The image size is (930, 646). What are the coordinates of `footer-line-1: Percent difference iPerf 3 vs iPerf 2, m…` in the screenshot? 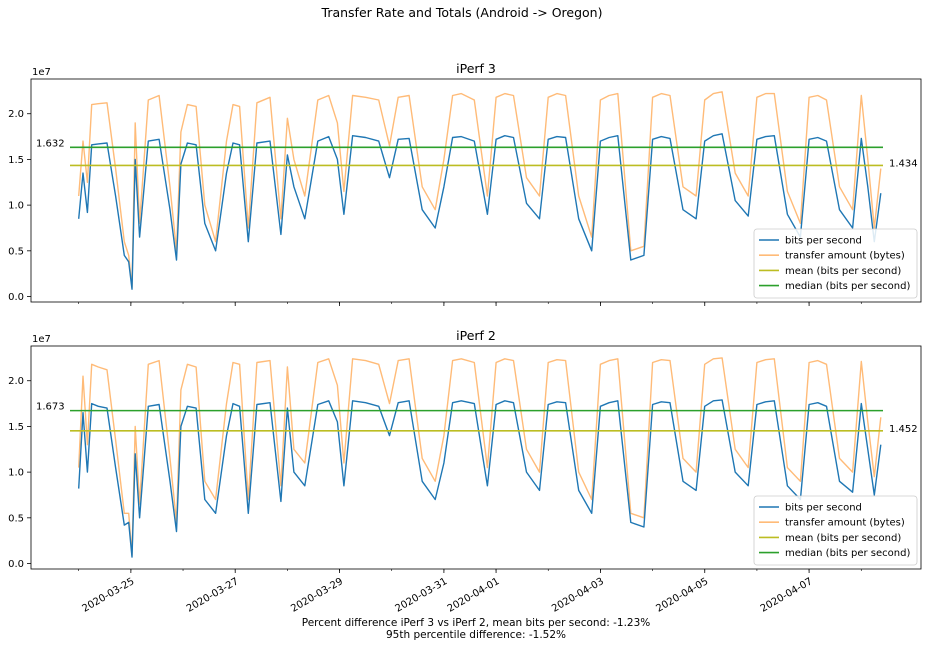 It's located at (476, 623).